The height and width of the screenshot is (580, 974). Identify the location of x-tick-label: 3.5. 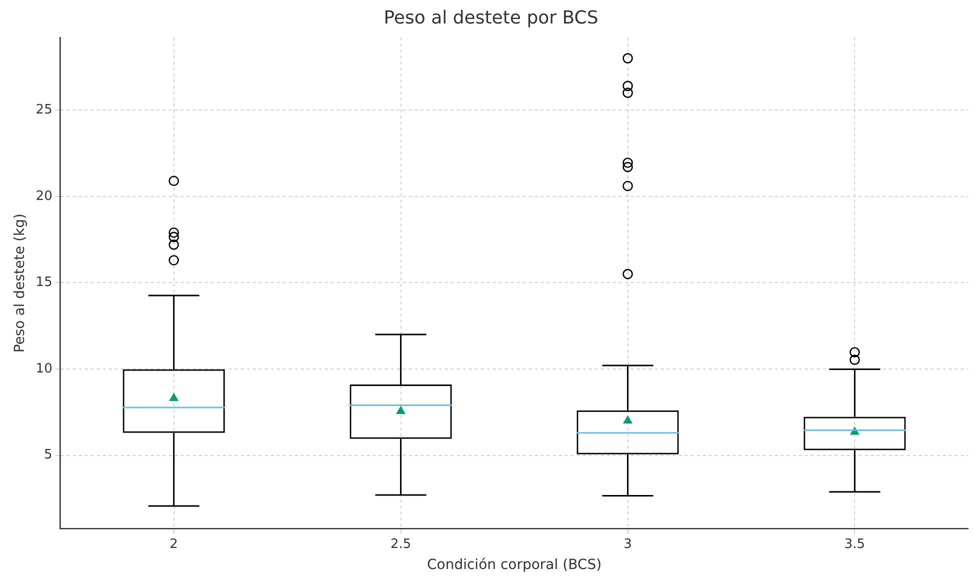
(855, 544).